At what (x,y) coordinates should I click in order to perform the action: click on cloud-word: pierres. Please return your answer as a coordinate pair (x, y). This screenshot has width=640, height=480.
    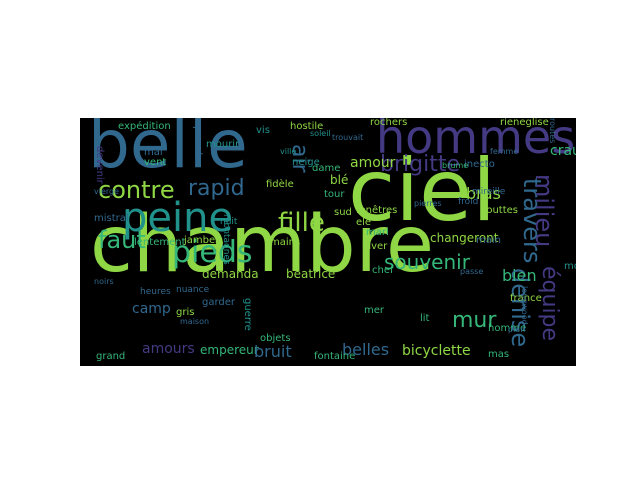
    Looking at the image, I should click on (428, 203).